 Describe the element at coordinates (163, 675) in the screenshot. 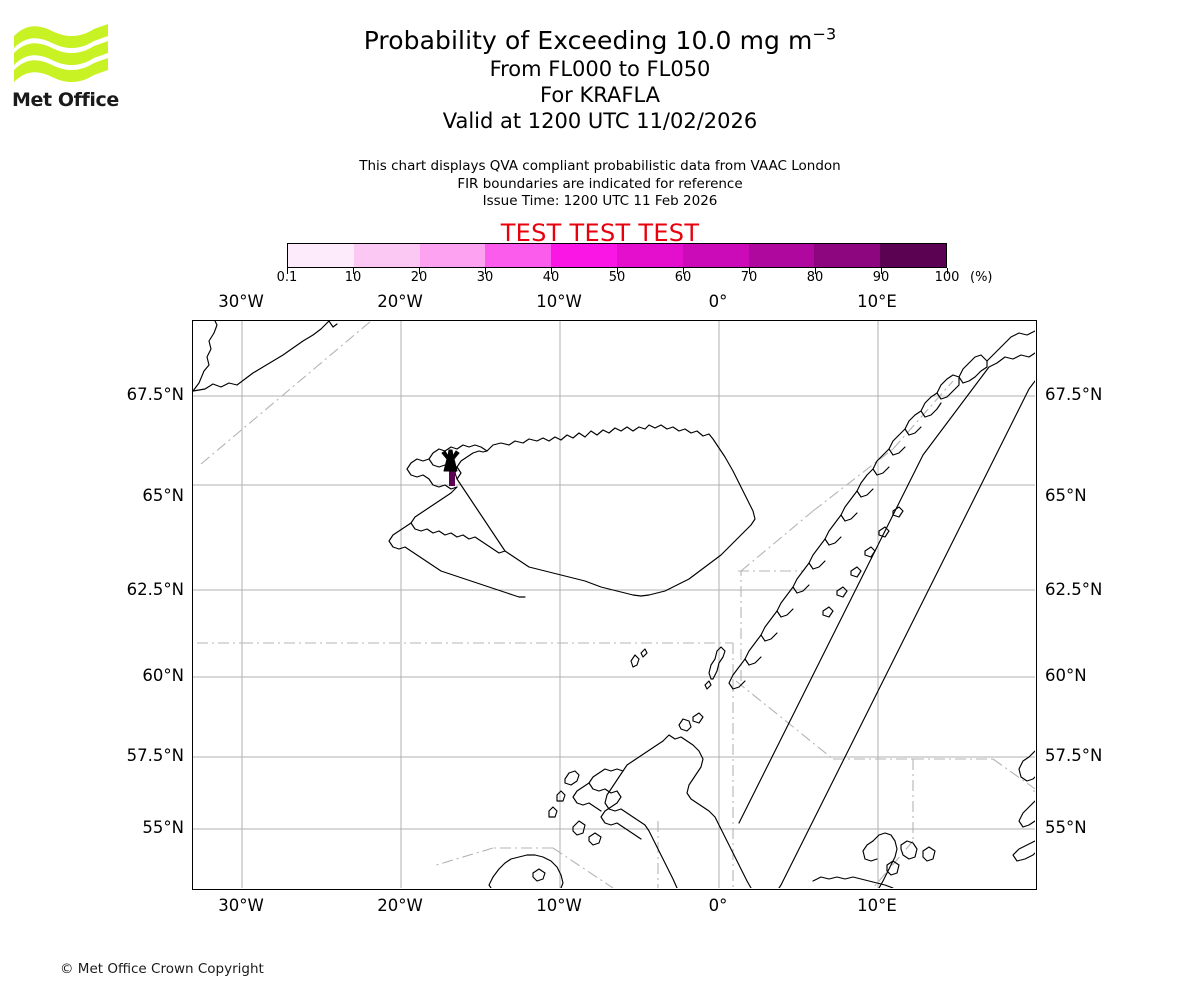

I see `lat-label-left-3: 60°N` at that location.